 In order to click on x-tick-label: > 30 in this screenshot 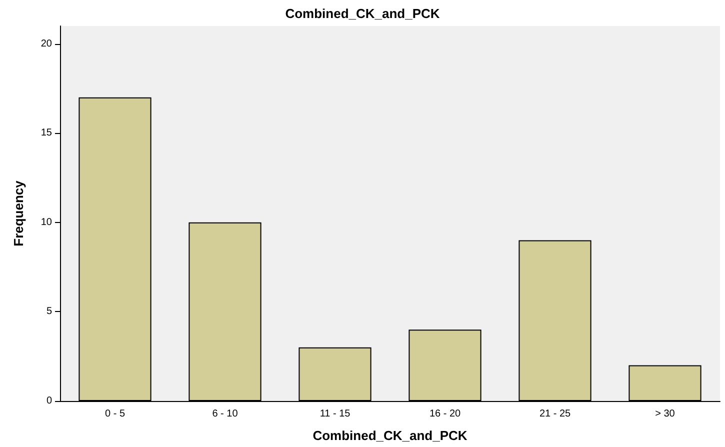, I will do `click(665, 414)`.